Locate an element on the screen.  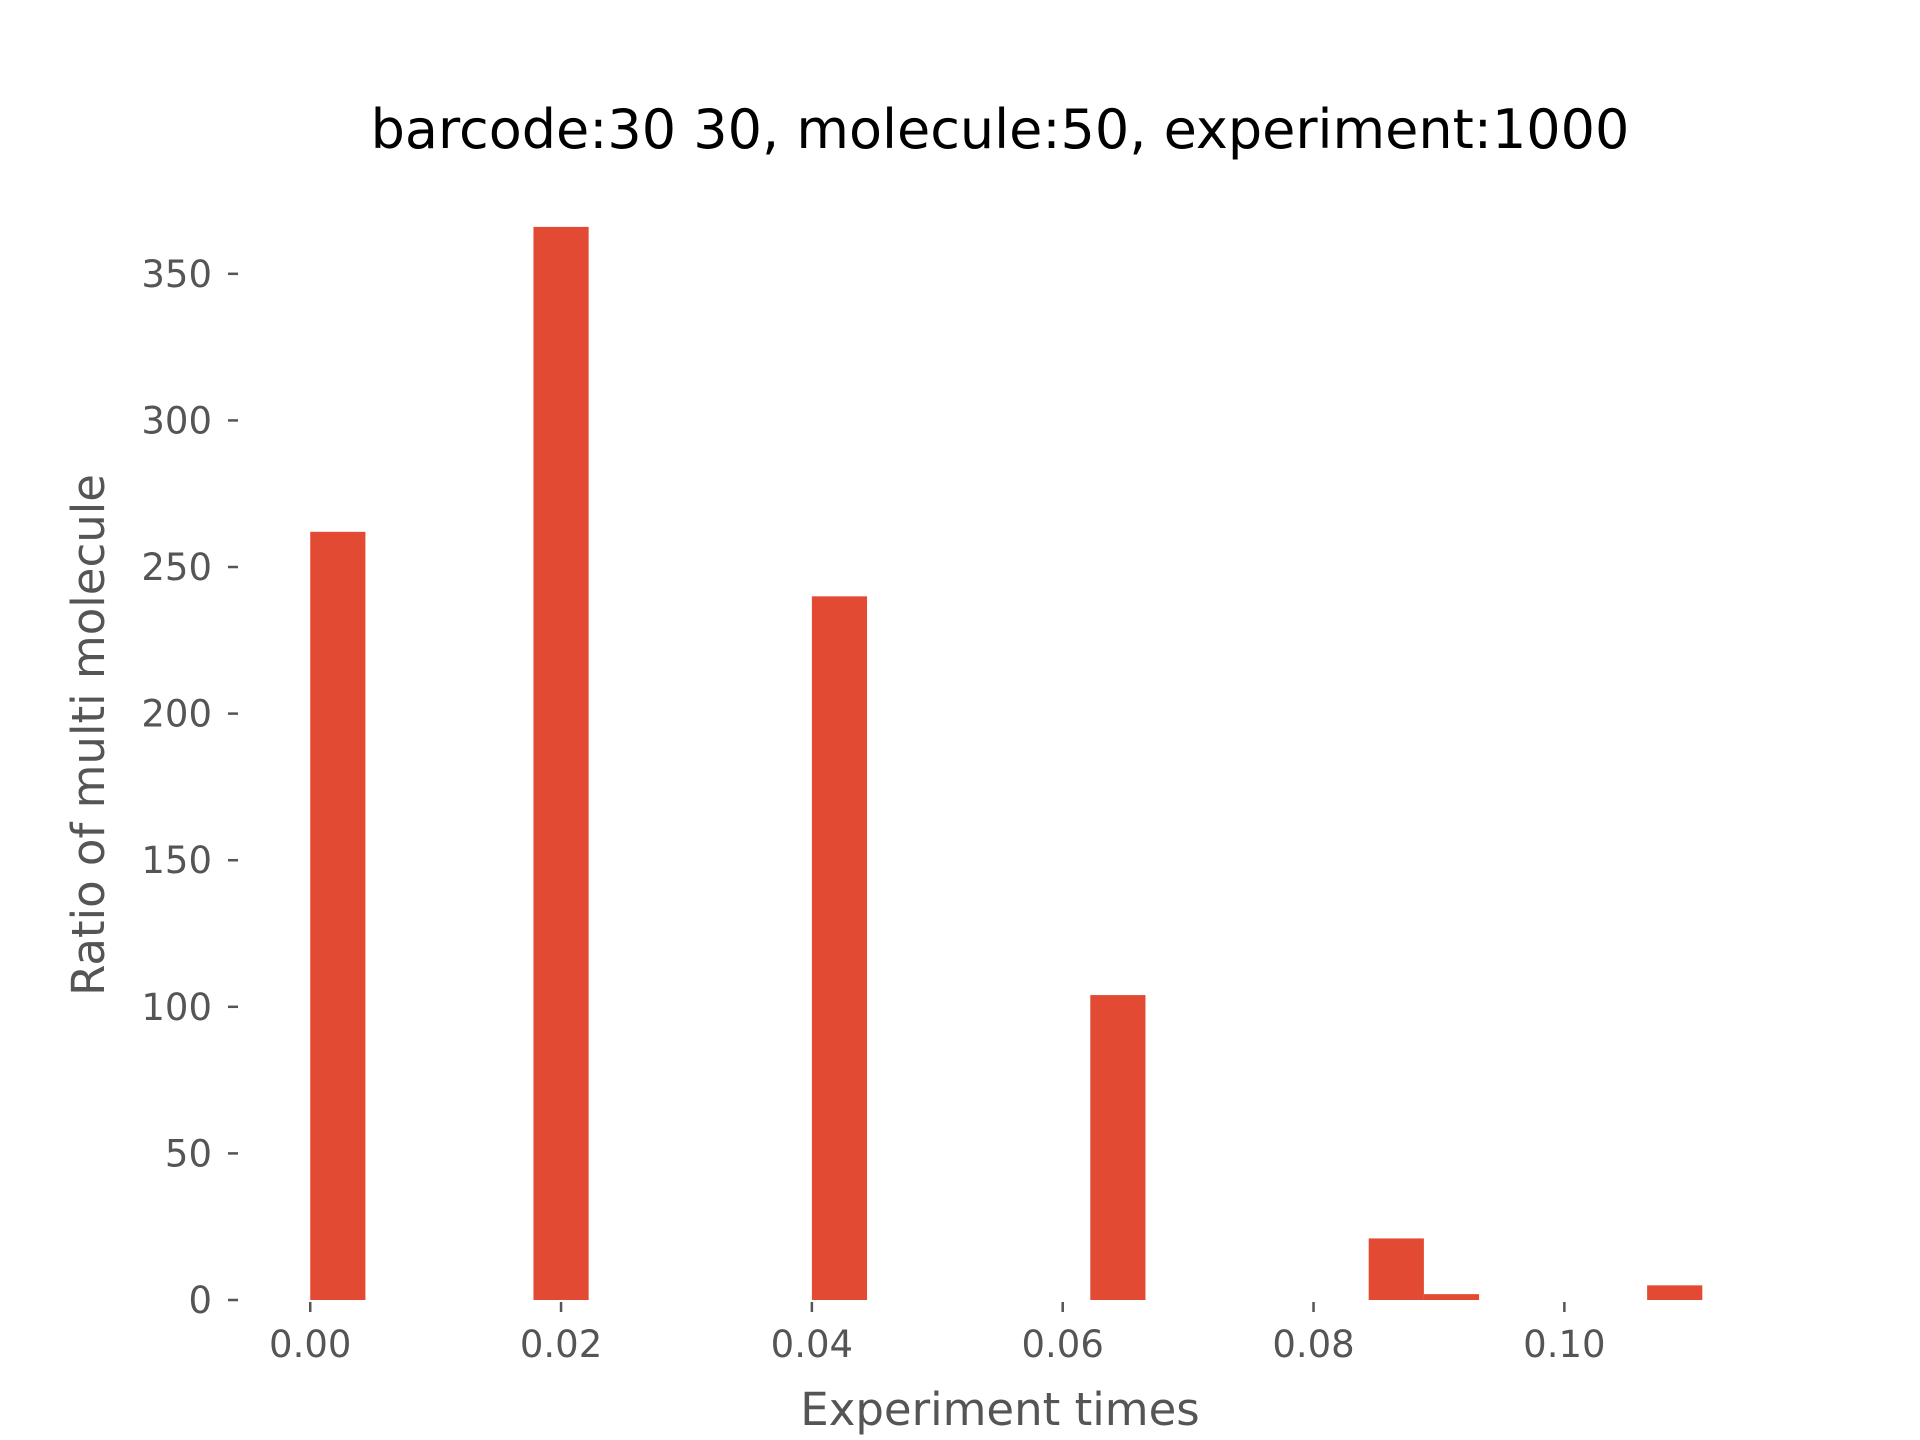
x-tick-label-0: 0.00 is located at coordinates (310, 1344).